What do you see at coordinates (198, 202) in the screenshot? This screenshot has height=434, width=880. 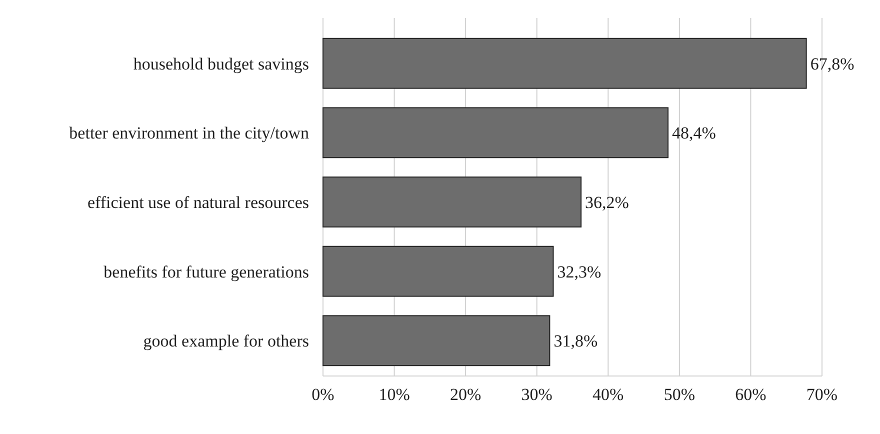 I see `y-tick-label: efficient use of natural resources` at bounding box center [198, 202].